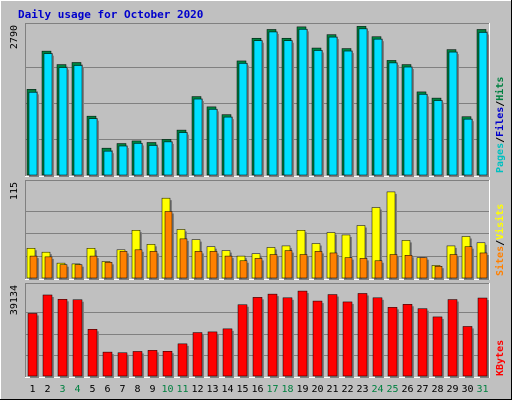 The height and width of the screenshot is (400, 512). What do you see at coordinates (122, 389) in the screenshot?
I see `x-tick-label: 7` at bounding box center [122, 389].